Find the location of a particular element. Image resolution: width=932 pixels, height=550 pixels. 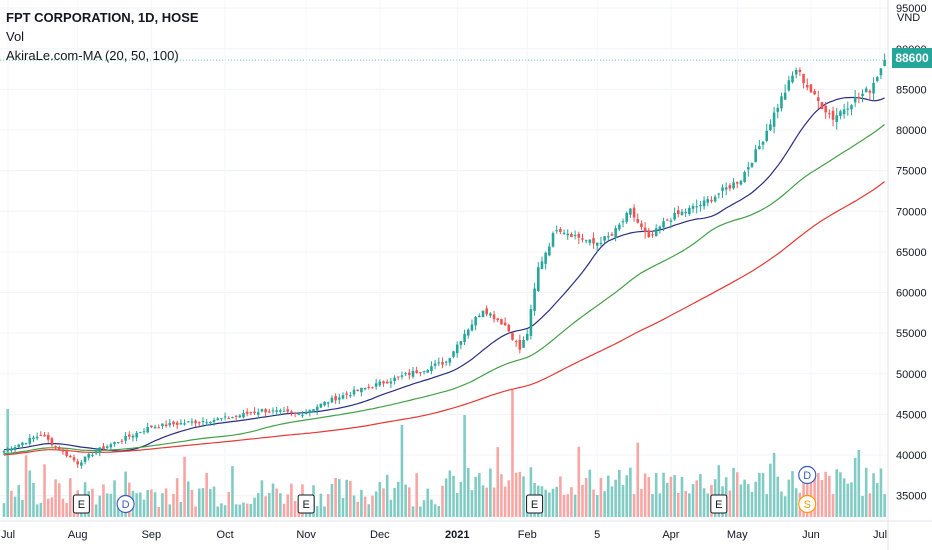

event-markers: E D E E E D S is located at coordinates (444, 489).